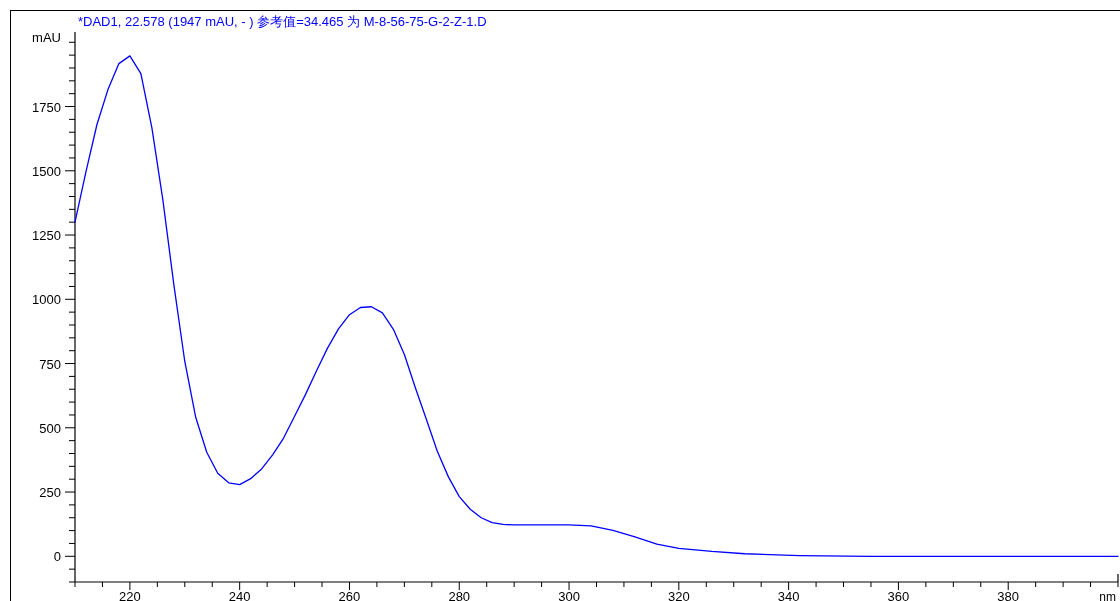  I want to click on x-tick-label: 380, so click(1008, 595).